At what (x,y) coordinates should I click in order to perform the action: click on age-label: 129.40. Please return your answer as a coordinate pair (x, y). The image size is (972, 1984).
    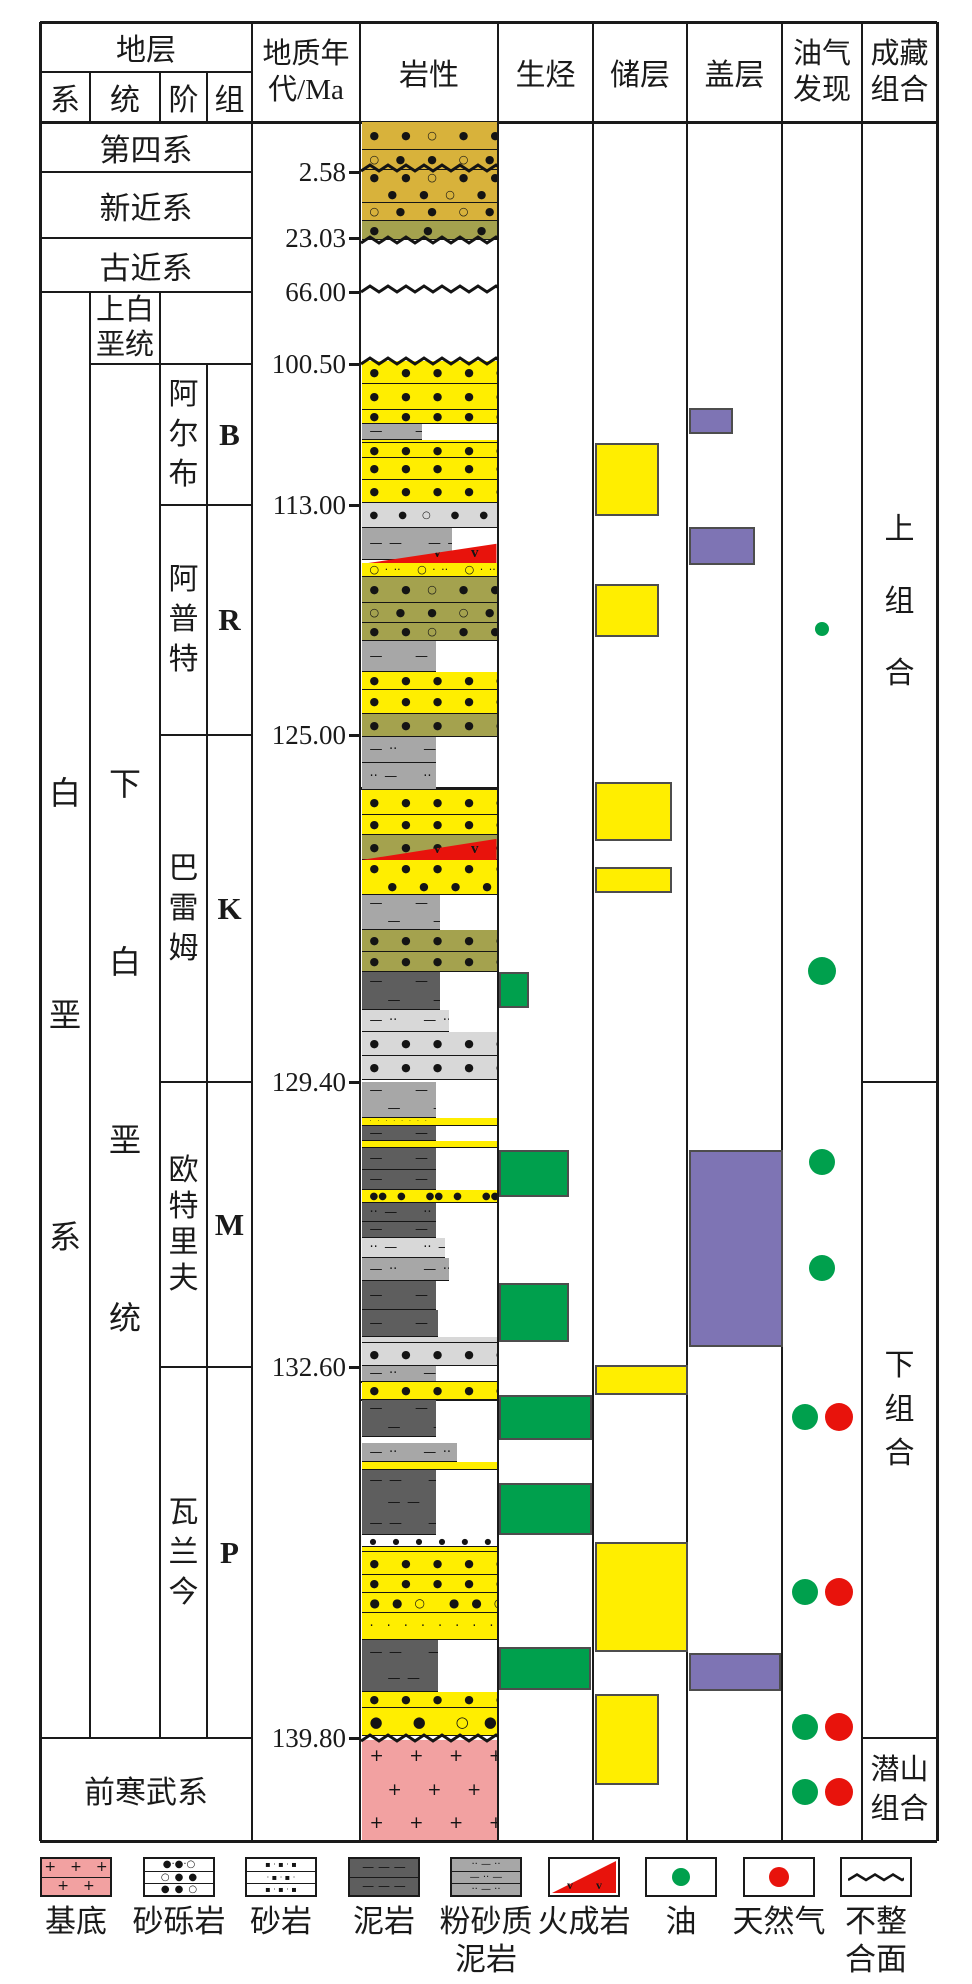
    Looking at the image, I should click on (308, 1081).